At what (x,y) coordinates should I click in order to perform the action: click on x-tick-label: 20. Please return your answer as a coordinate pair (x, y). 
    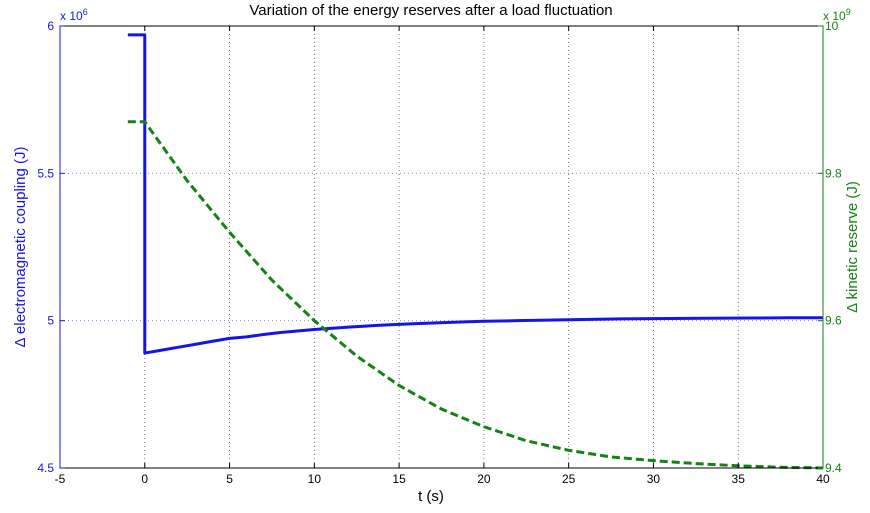
    Looking at the image, I should click on (484, 479).